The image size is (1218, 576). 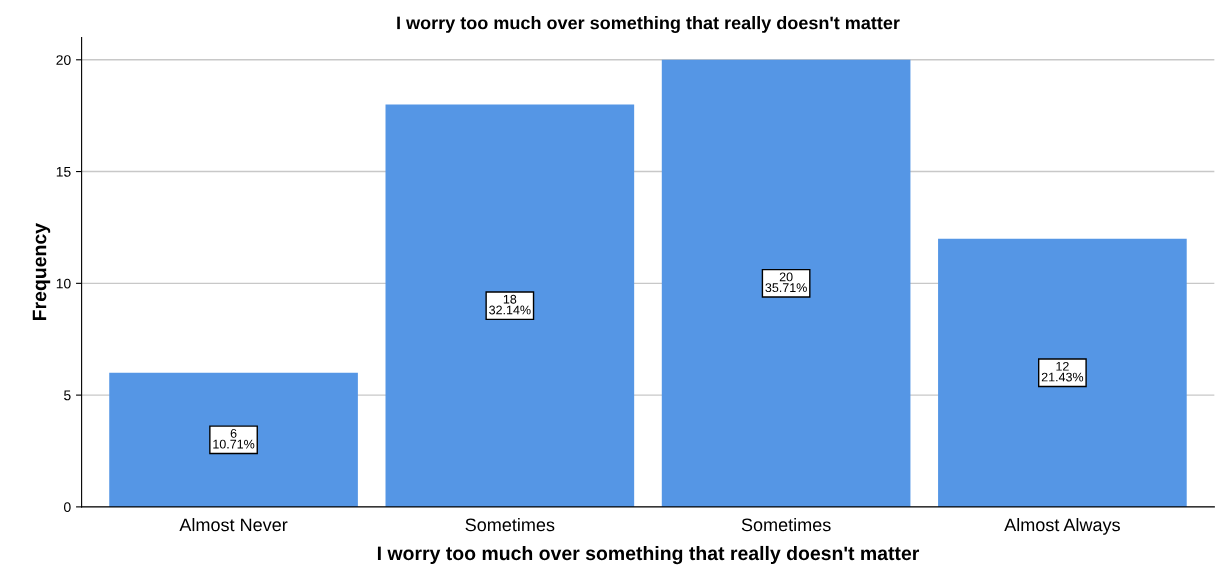 What do you see at coordinates (648, 24) in the screenshot?
I see `chart-title: I worry too much over something that really doesn't matter` at bounding box center [648, 24].